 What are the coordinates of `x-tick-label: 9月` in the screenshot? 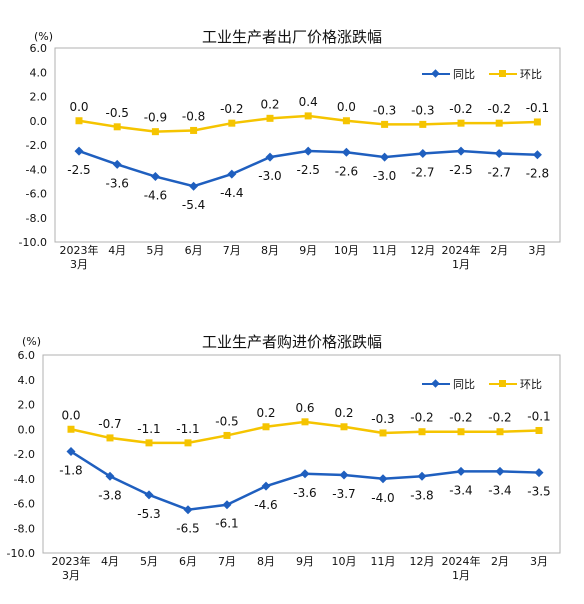 It's located at (305, 561).